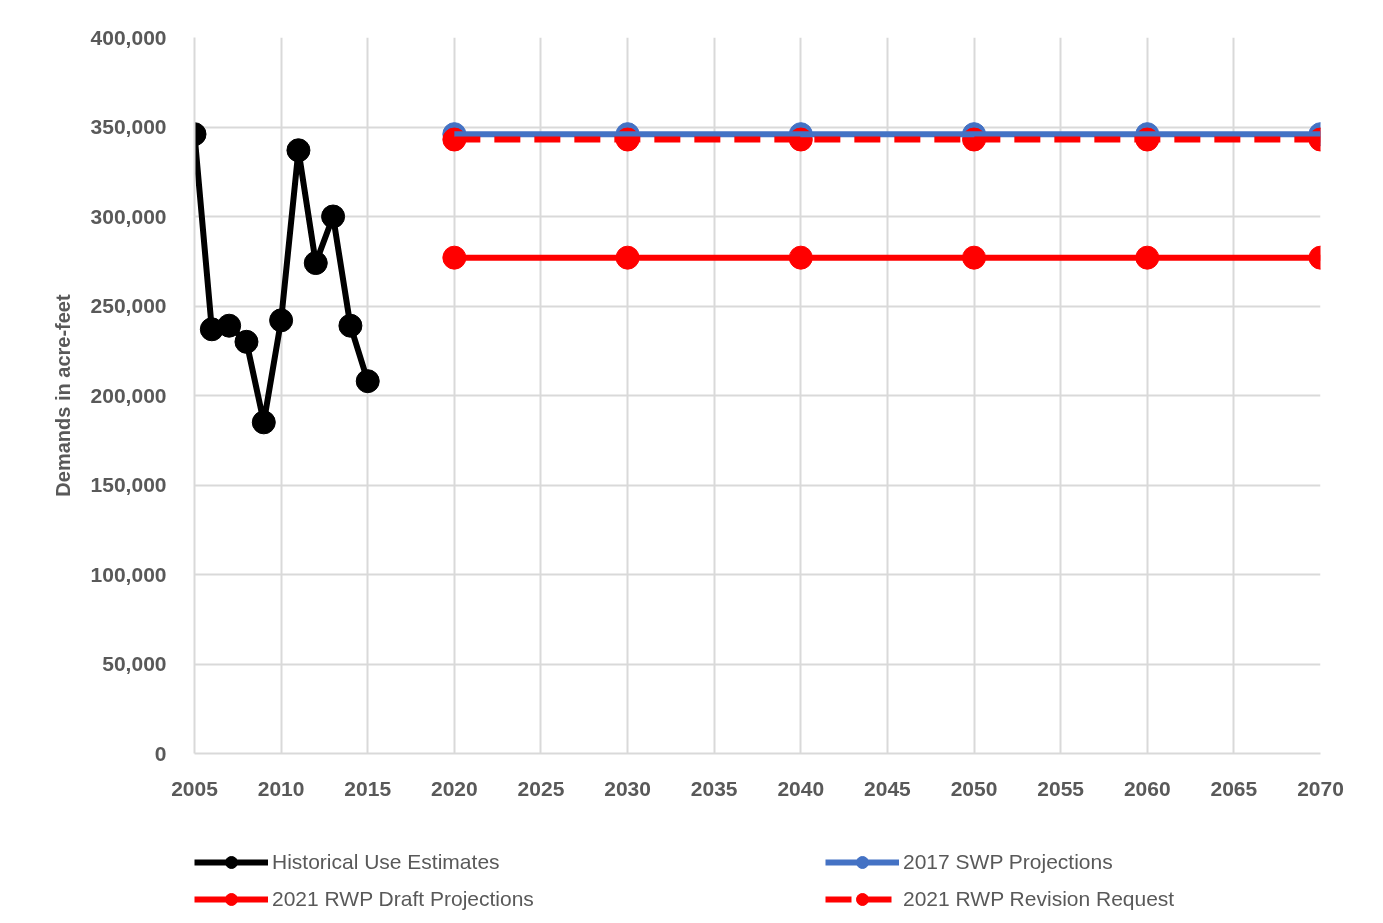 The width and height of the screenshot is (1383, 923). Describe the element at coordinates (128, 305) in the screenshot. I see `y-tick-label: 250,000` at that location.